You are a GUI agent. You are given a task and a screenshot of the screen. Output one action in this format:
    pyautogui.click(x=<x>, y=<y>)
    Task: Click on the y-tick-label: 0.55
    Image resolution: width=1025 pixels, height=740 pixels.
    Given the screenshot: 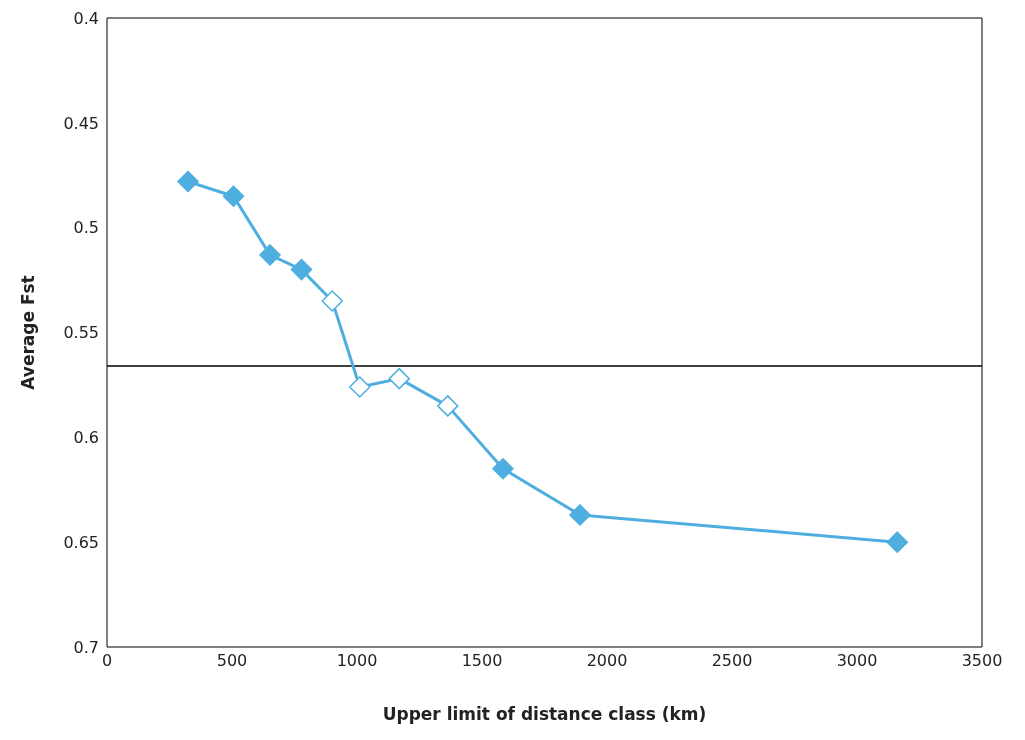 What is the action you would take?
    pyautogui.click(x=81, y=333)
    